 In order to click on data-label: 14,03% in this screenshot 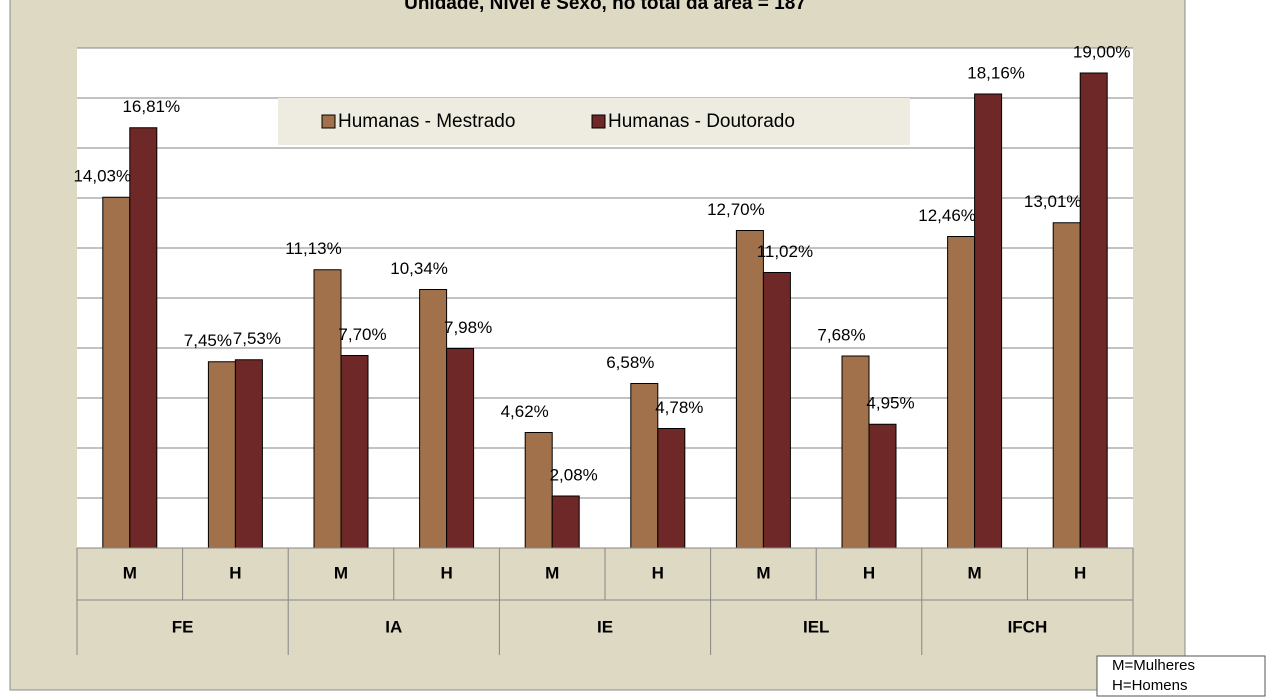, I will do `click(102, 176)`.